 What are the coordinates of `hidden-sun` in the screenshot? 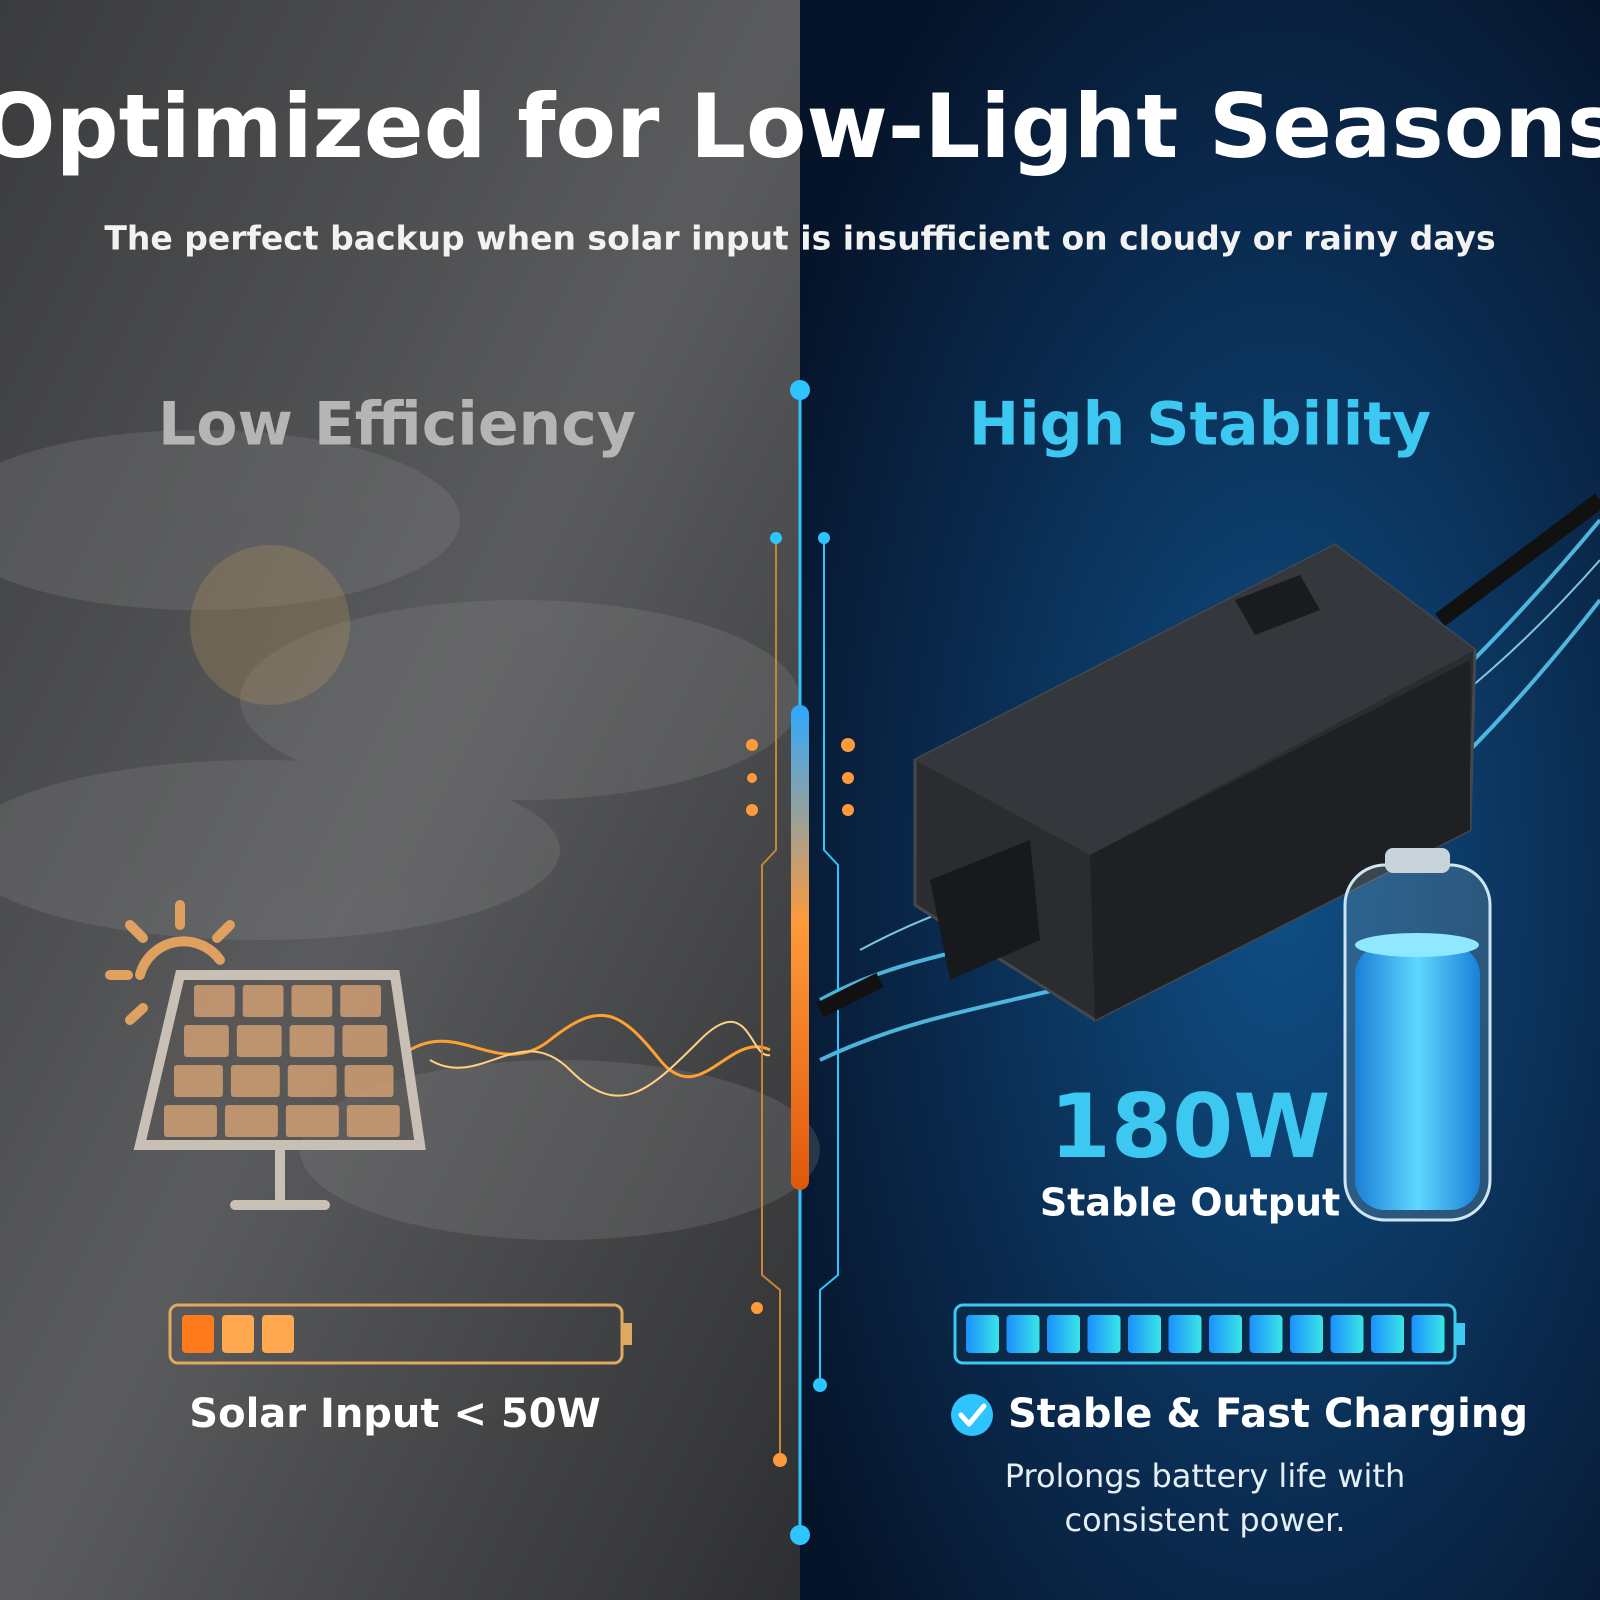 It's located at (270, 625).